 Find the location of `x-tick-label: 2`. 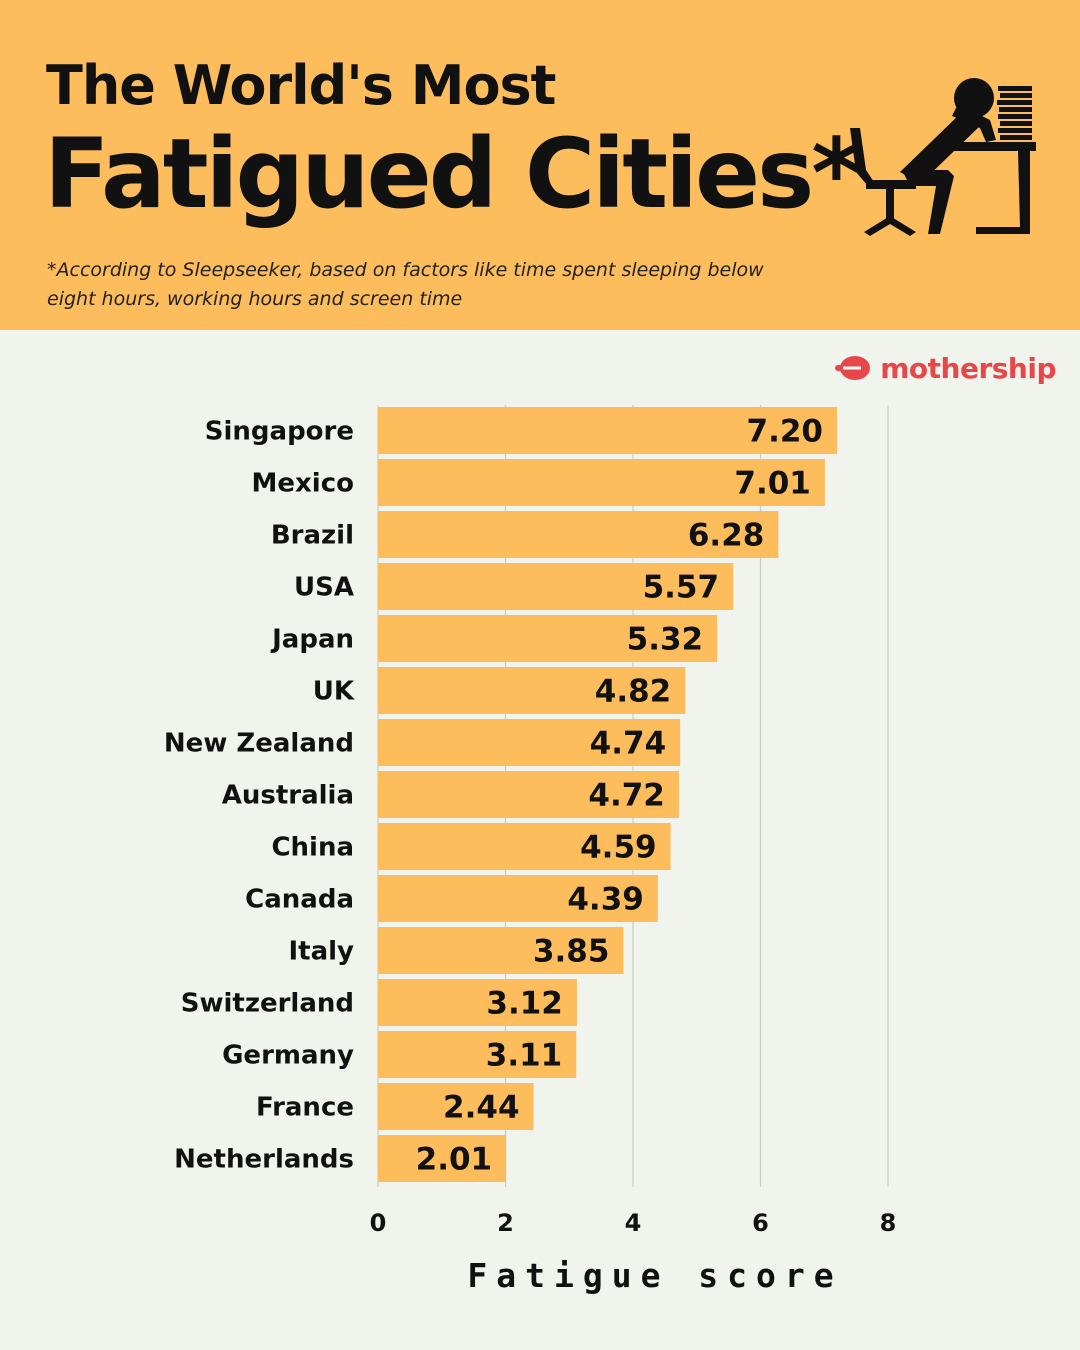

x-tick-label: 2 is located at coordinates (505, 1223).